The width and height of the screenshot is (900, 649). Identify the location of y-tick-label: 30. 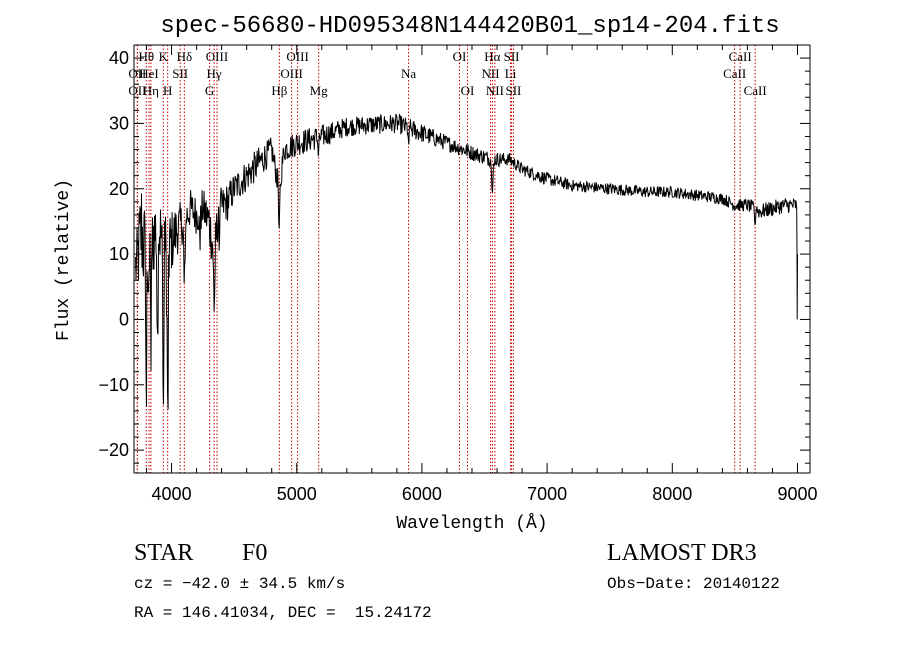
(119, 123).